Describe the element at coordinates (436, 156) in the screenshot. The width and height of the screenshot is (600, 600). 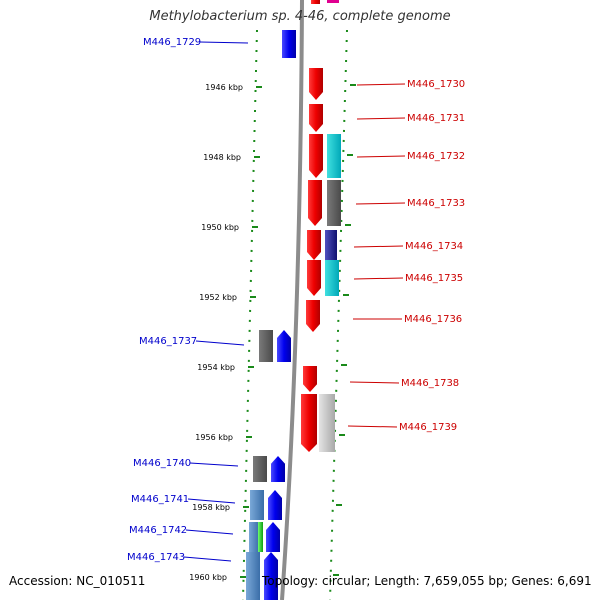
I see `gene-label: M446_1732` at that location.